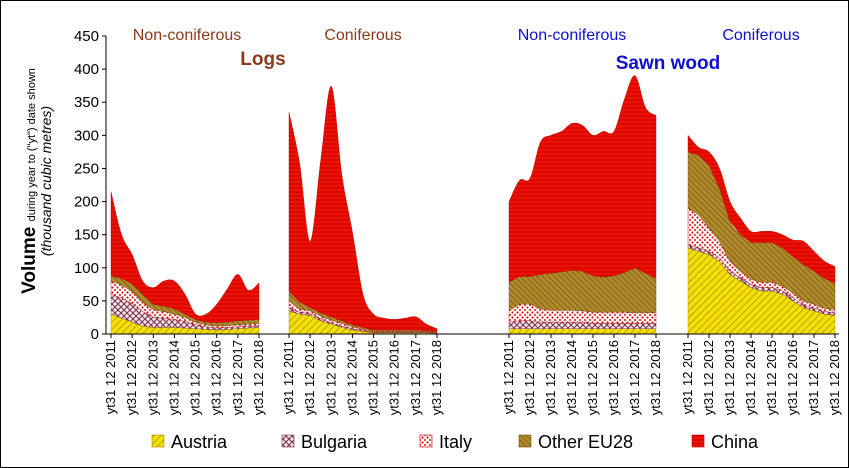  Describe the element at coordinates (735, 442) in the screenshot. I see `legend-label-china: China` at that location.